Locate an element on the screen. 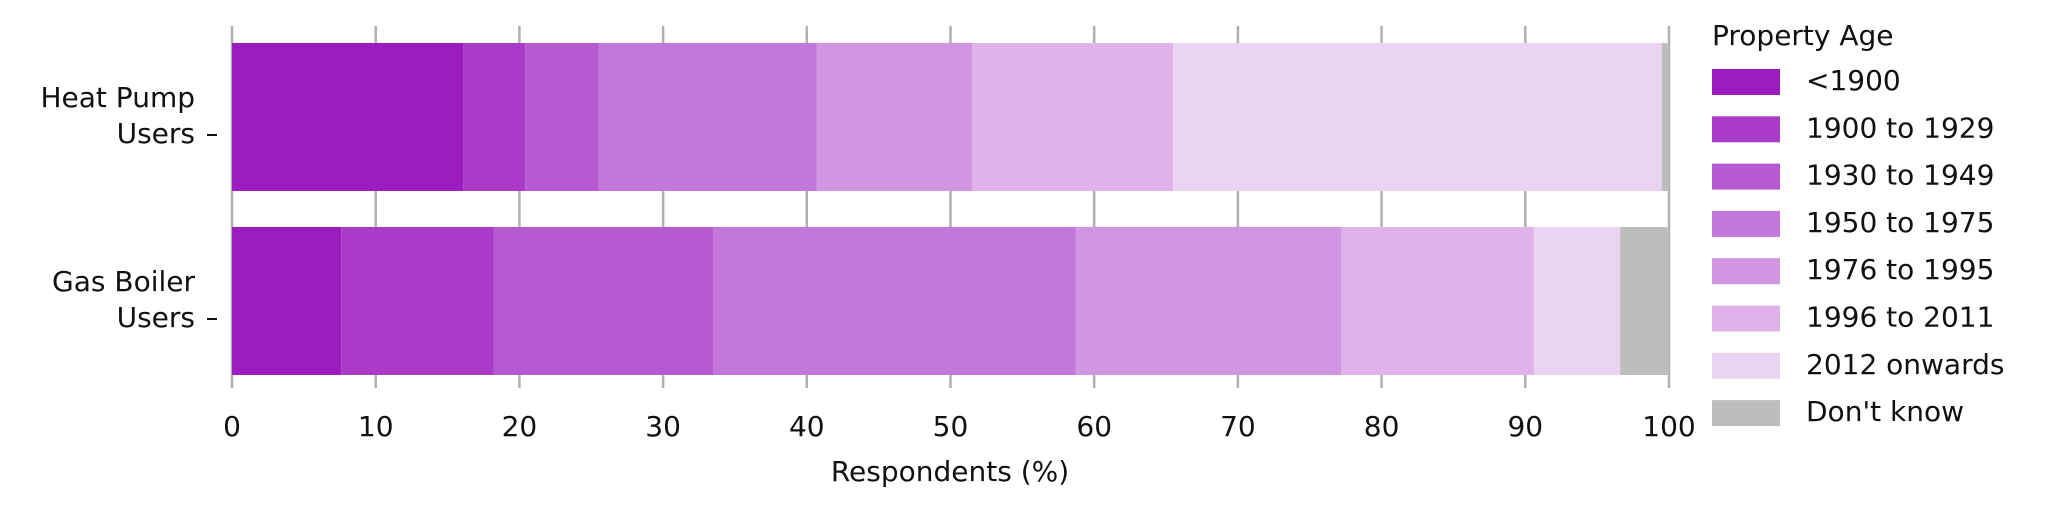 The width and height of the screenshot is (2048, 517). legend-label: Don't know is located at coordinates (1885, 411).